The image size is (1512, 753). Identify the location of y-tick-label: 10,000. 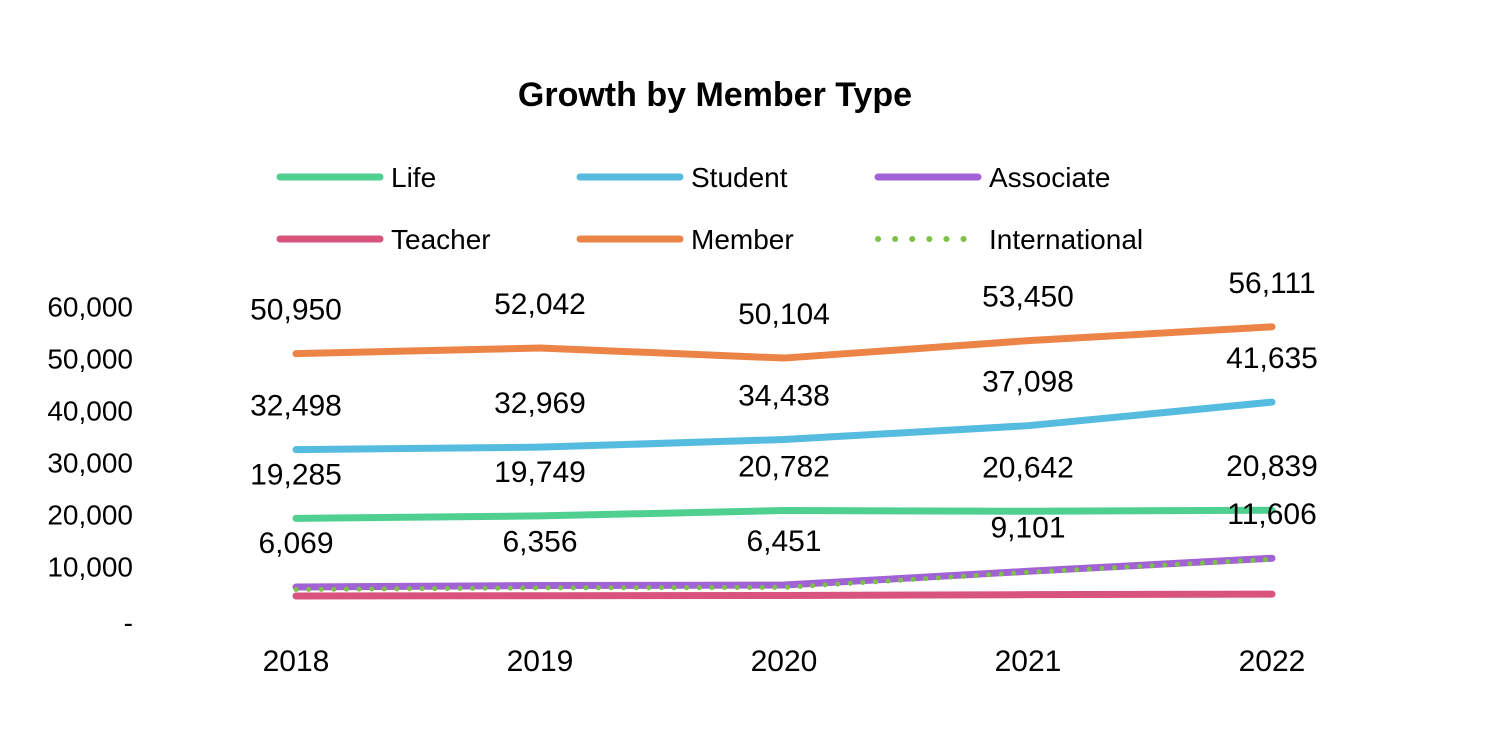
(90, 567).